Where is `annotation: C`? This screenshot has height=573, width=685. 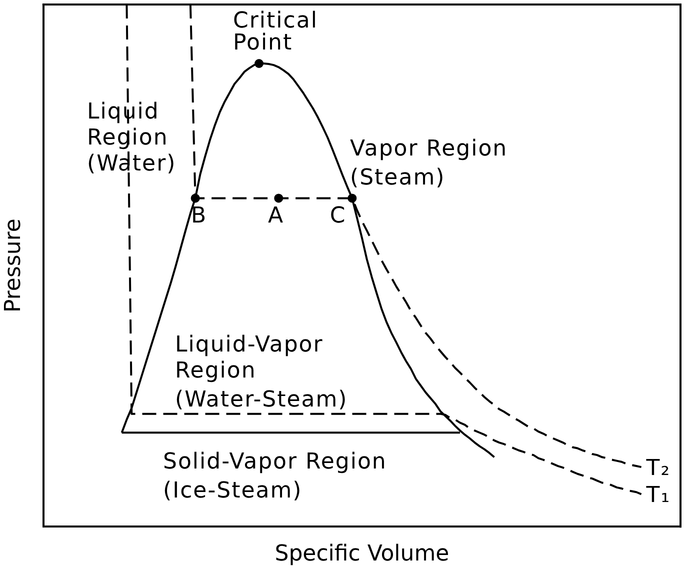 annotation: C is located at coordinates (338, 216).